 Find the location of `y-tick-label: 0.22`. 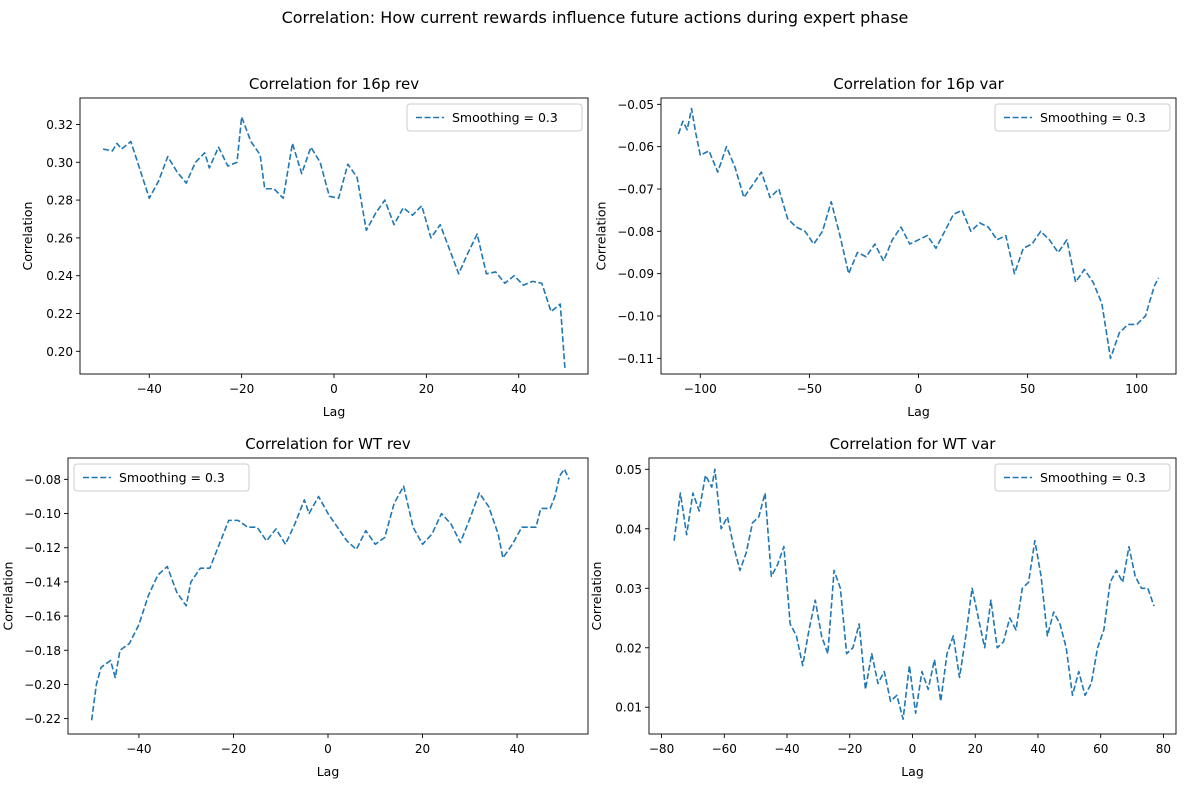

y-tick-label: 0.22 is located at coordinates (59, 314).